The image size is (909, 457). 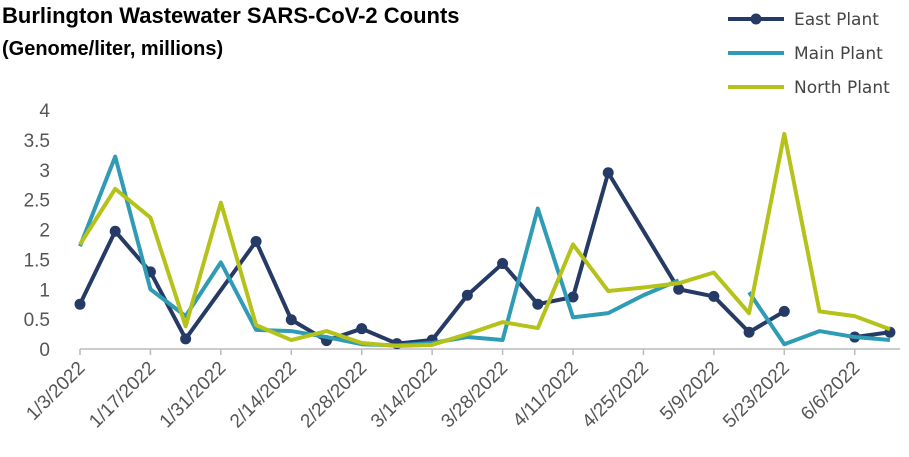 What do you see at coordinates (44, 231) in the screenshot?
I see `y-tick-label: 2` at bounding box center [44, 231].